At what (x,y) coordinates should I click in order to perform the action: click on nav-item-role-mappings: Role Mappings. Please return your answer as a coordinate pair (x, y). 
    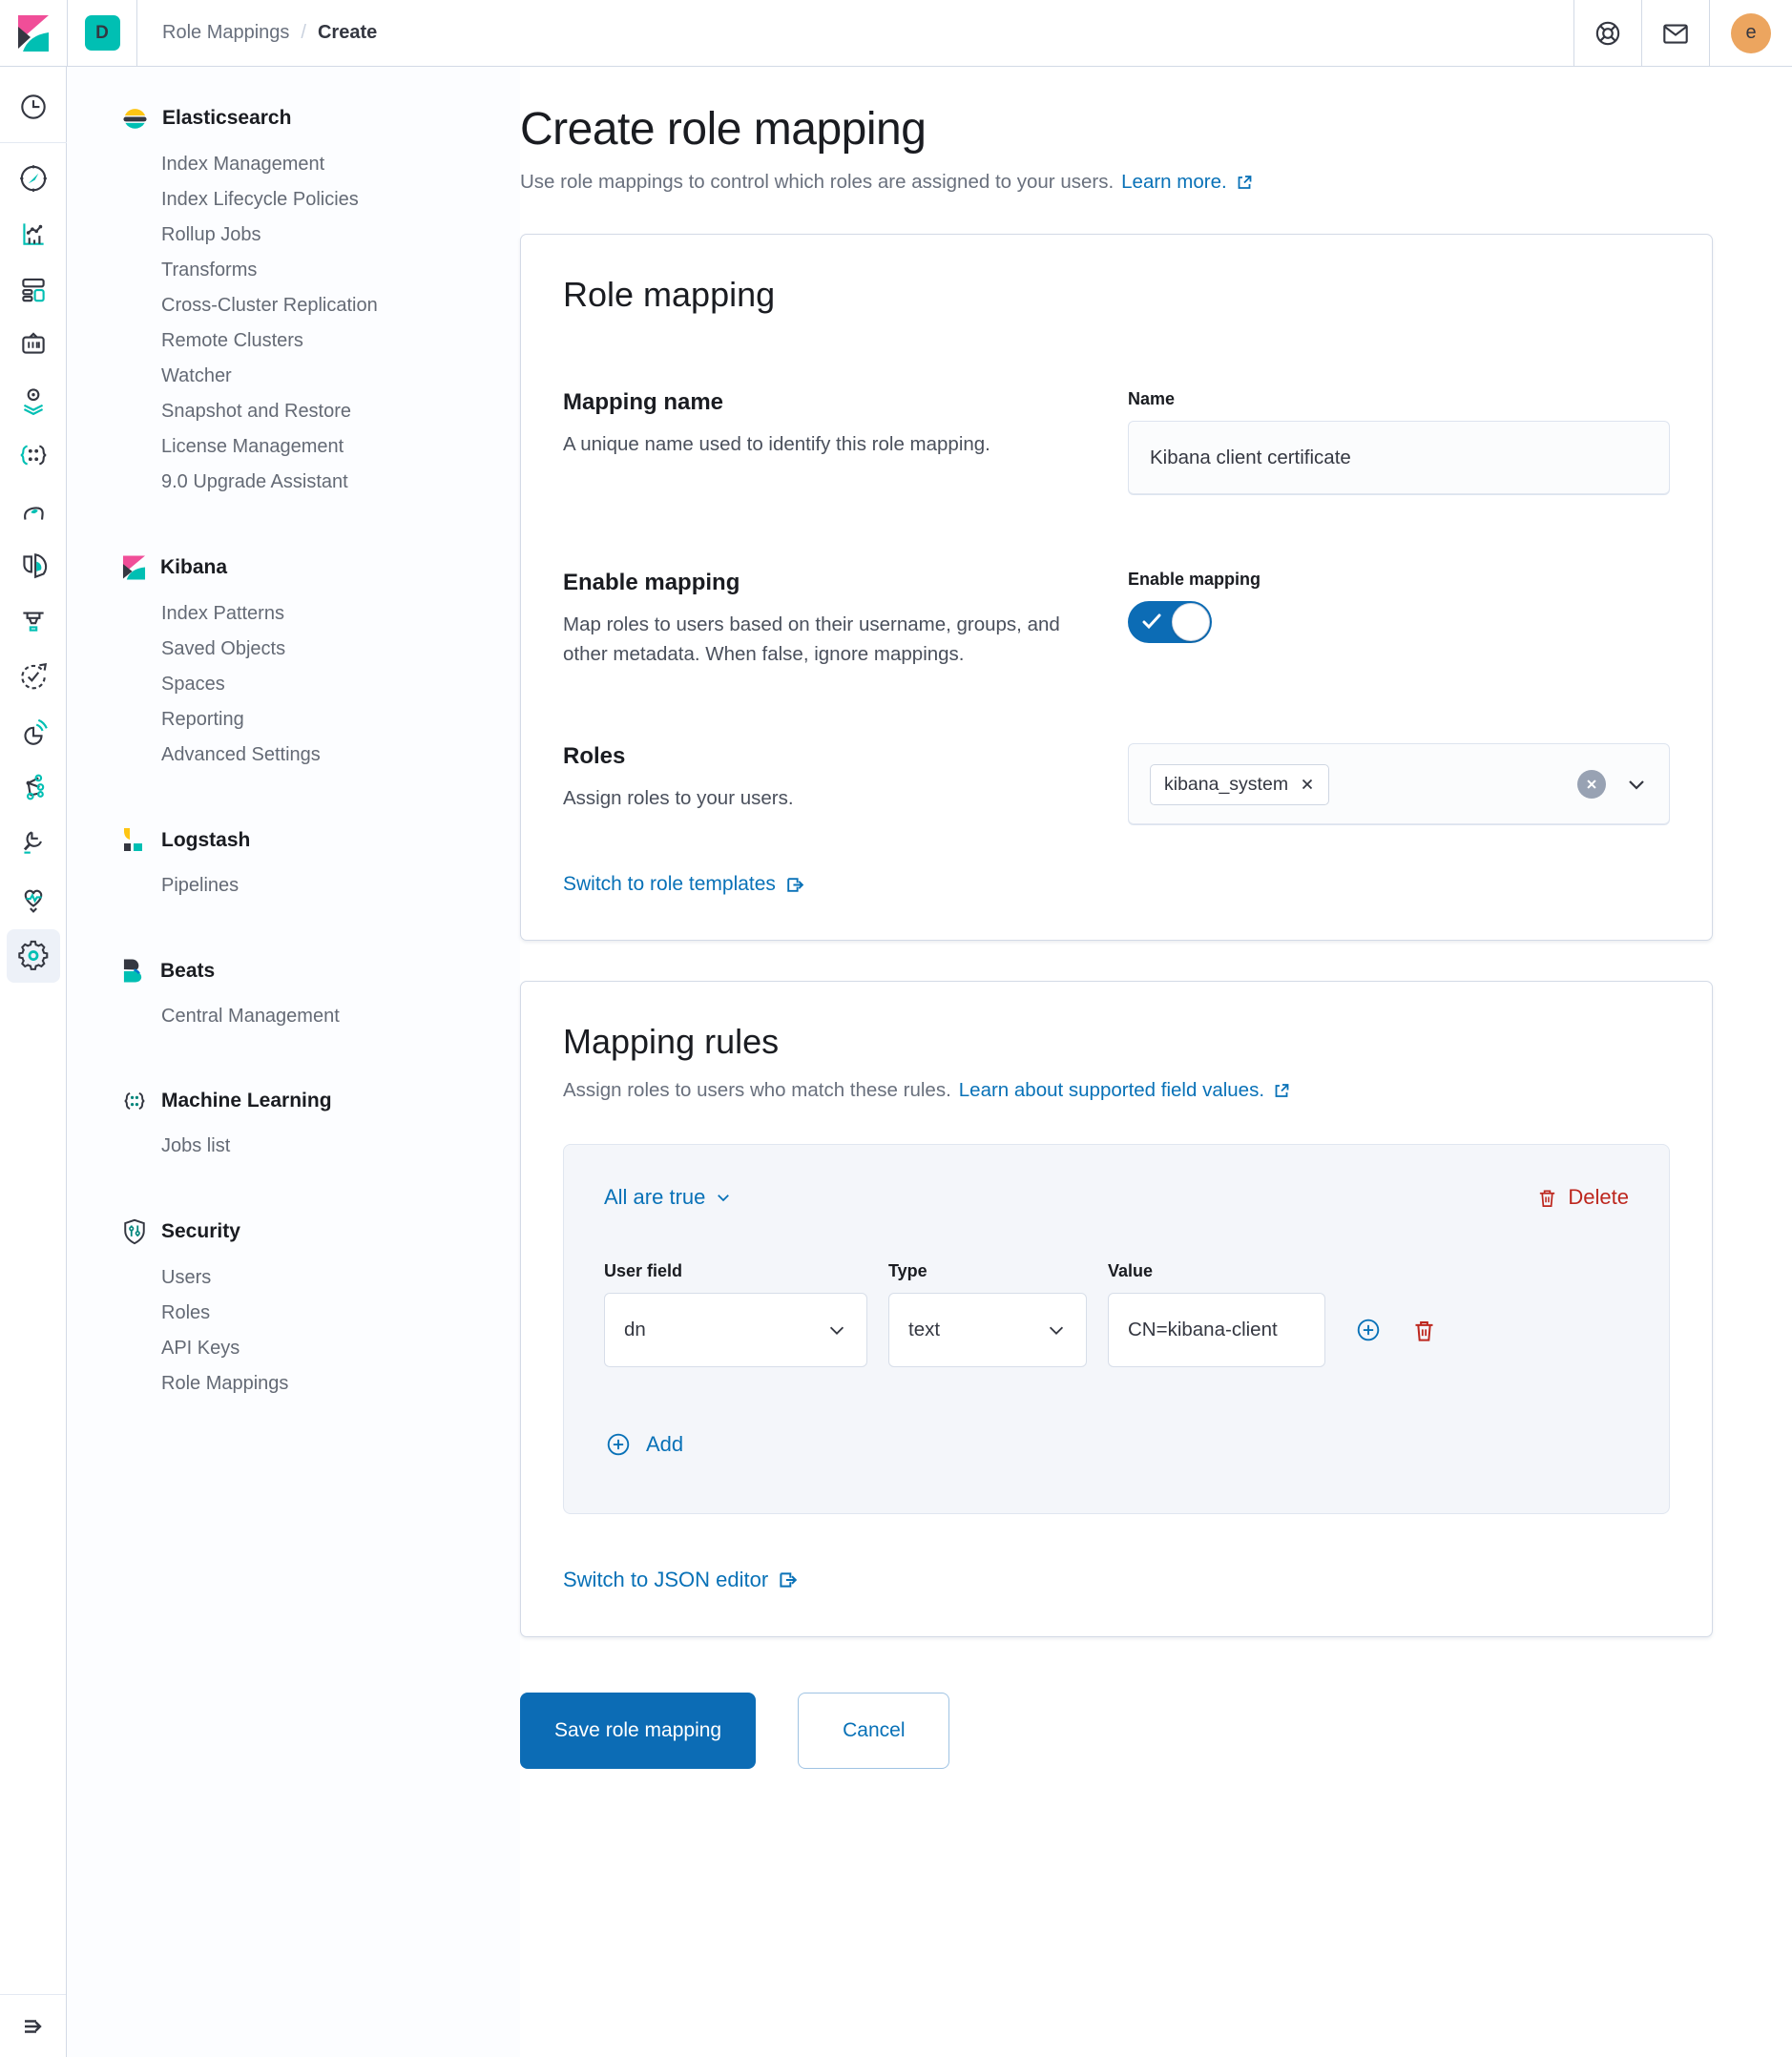
    Looking at the image, I should click on (225, 1383).